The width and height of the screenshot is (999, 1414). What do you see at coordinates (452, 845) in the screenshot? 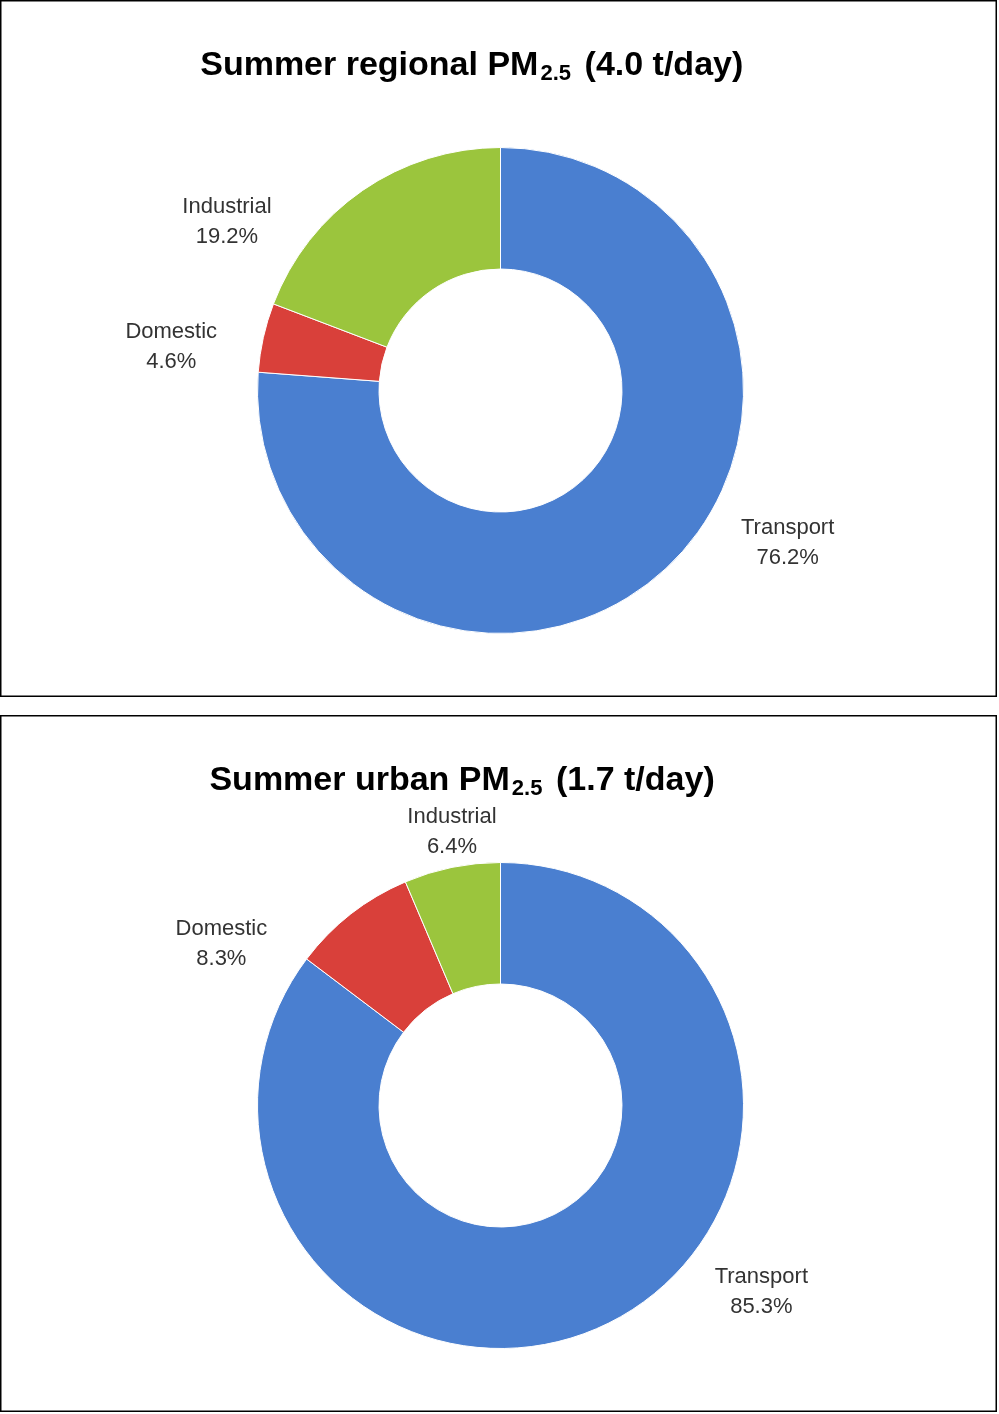
I see `data-label: 6.4%` at bounding box center [452, 845].